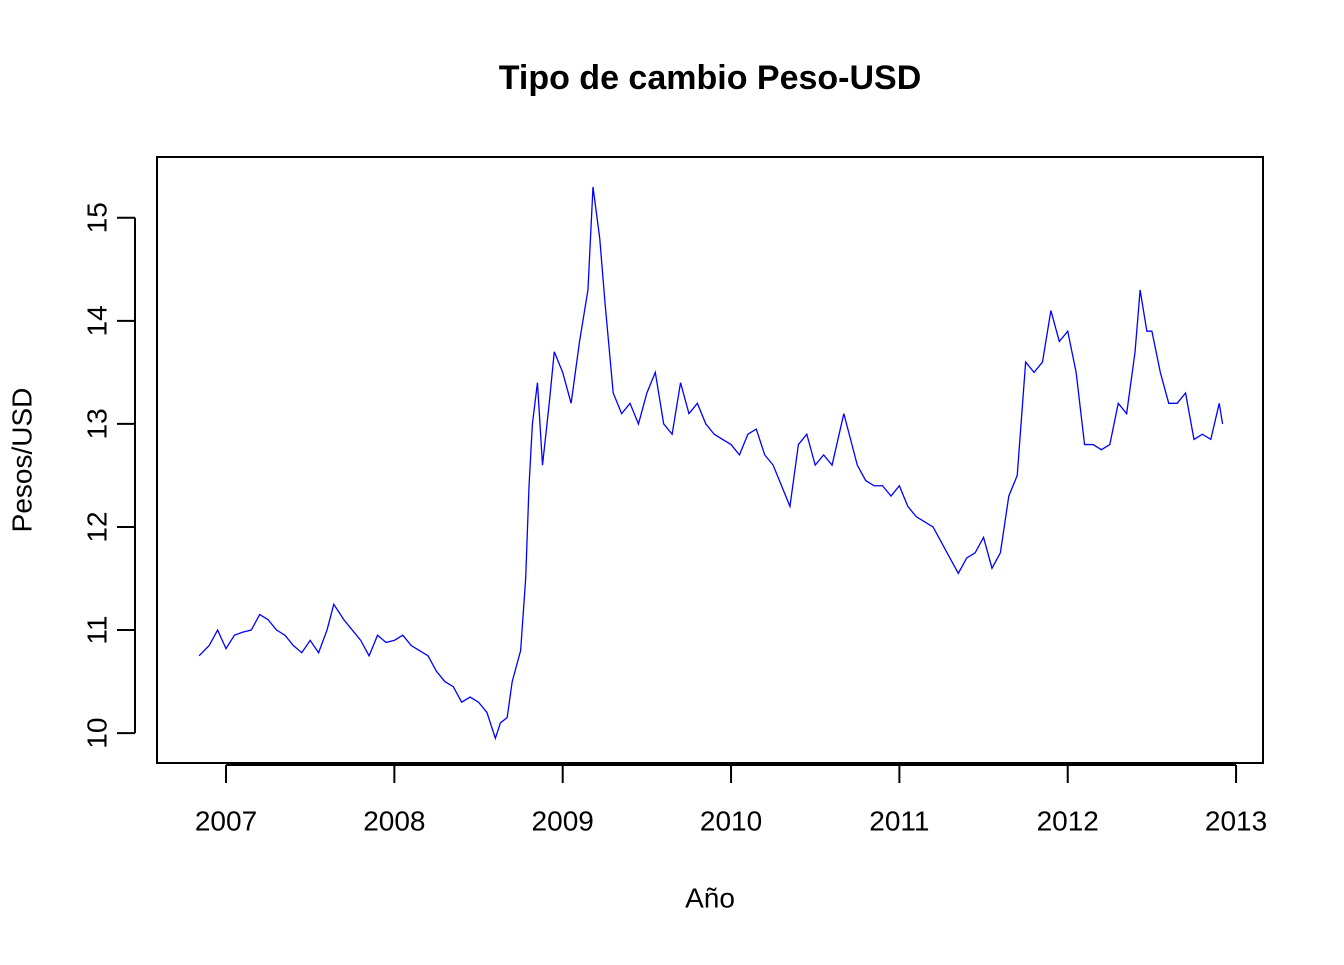 The image size is (1344, 965). Describe the element at coordinates (1236, 820) in the screenshot. I see `x-tick-label: 2013` at that location.